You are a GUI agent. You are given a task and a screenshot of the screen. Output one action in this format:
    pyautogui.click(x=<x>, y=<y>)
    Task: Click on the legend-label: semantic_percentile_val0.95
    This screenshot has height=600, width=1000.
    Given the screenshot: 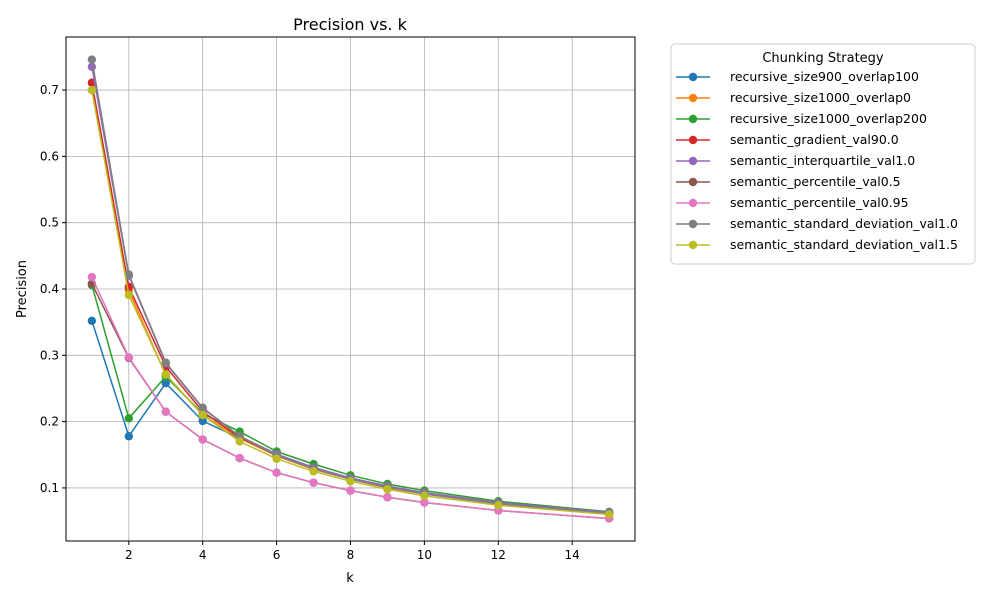 What is the action you would take?
    pyautogui.click(x=819, y=202)
    